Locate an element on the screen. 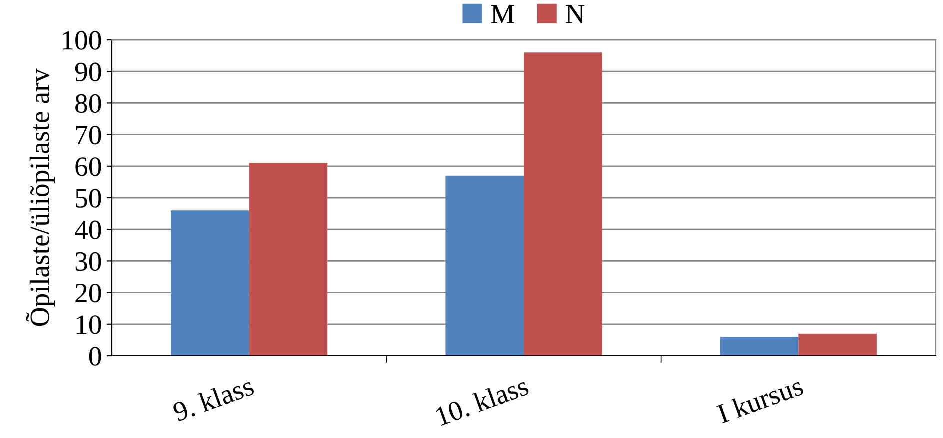 This screenshot has height=438, width=943. y-tick-label: 20 is located at coordinates (89, 293).